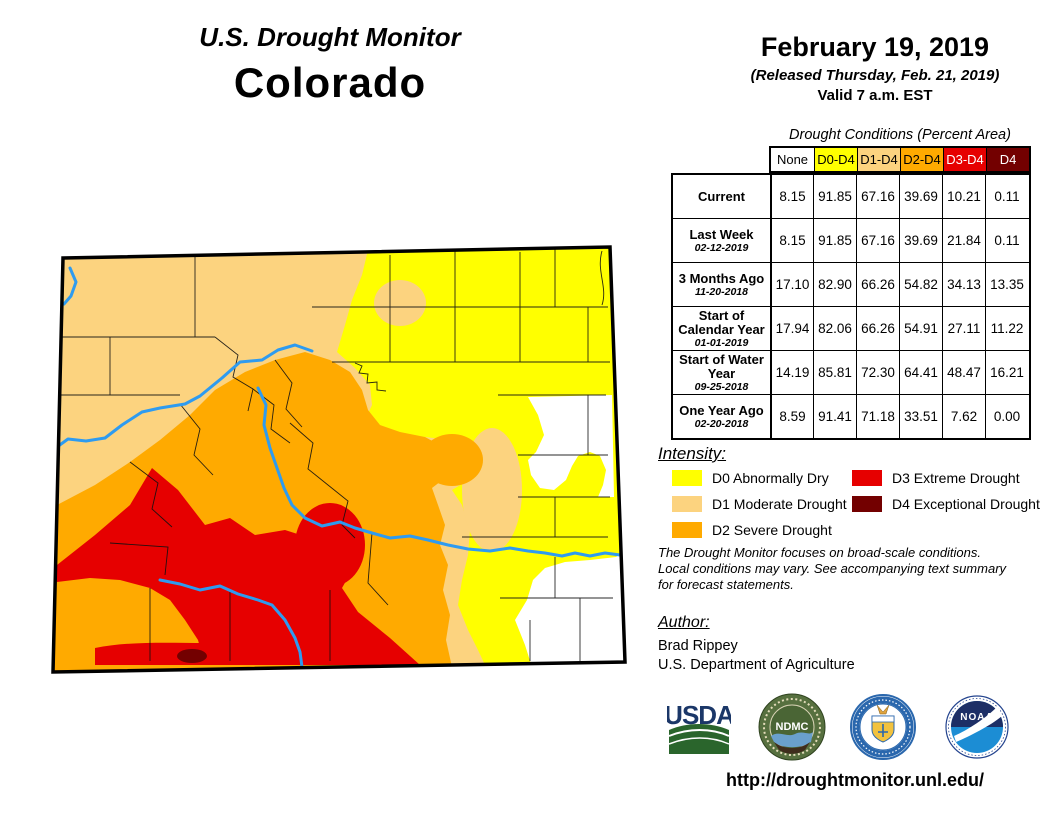  Describe the element at coordinates (867, 504) in the screenshot. I see `d4-swatch` at that location.